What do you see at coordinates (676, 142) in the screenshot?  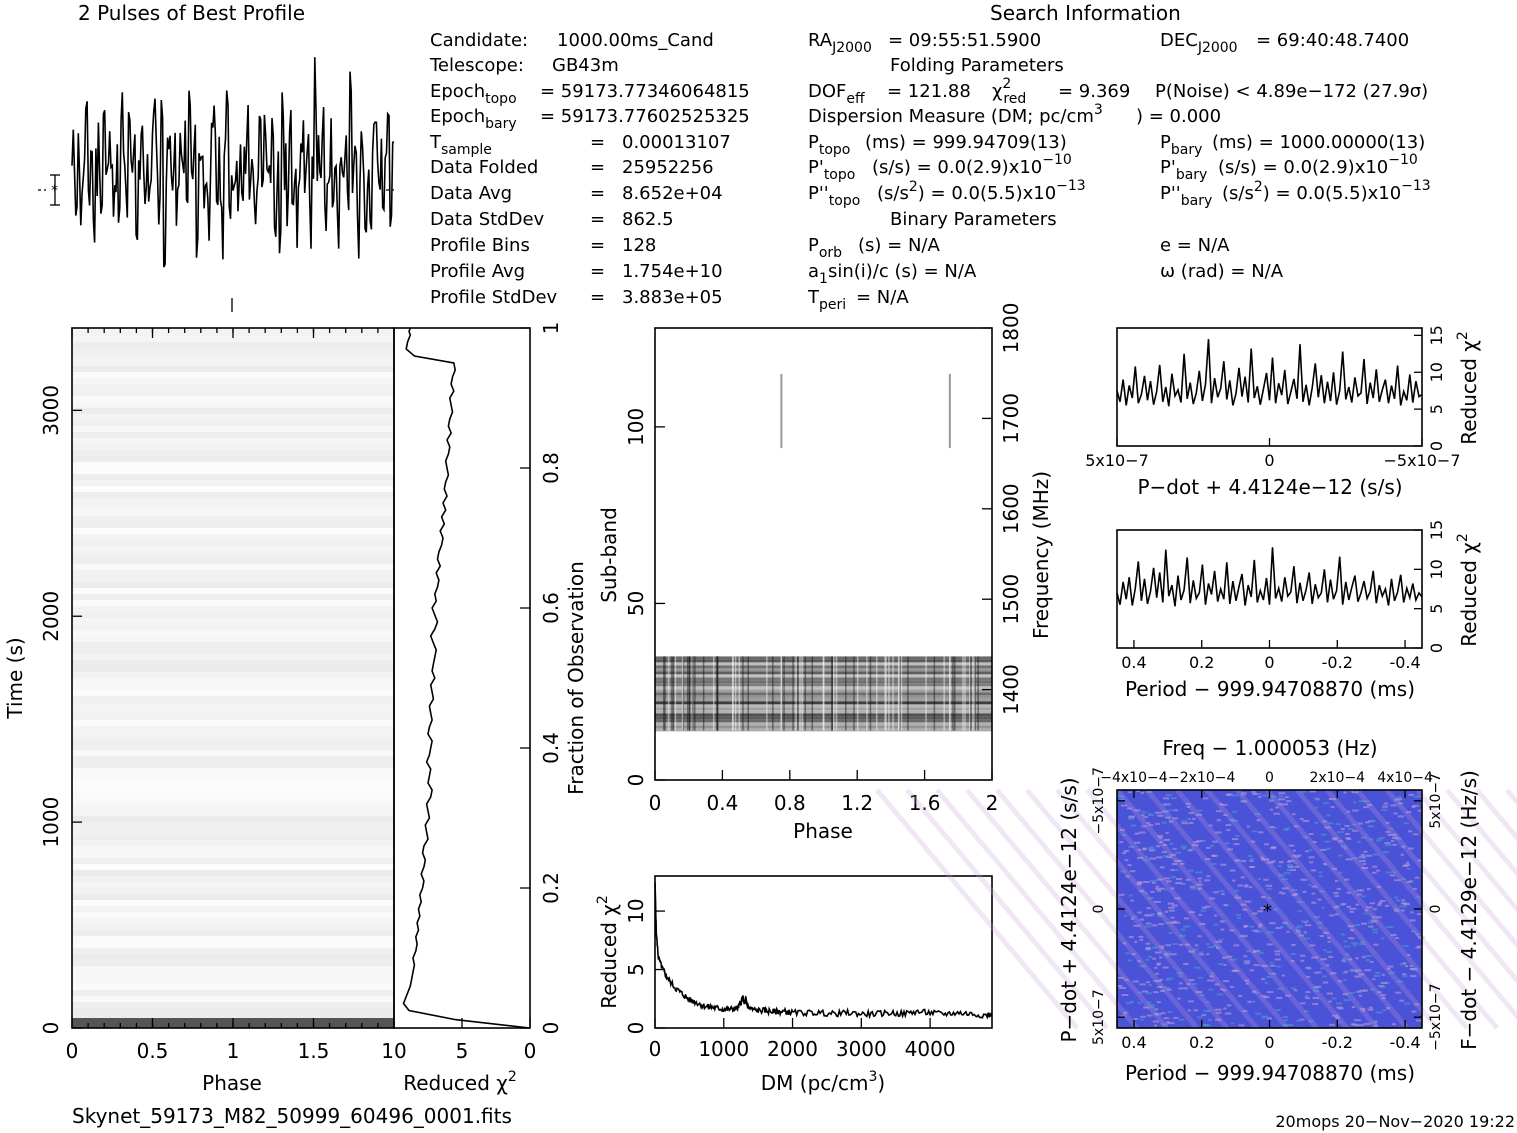 I see `tsample-value: 0.00013107` at bounding box center [676, 142].